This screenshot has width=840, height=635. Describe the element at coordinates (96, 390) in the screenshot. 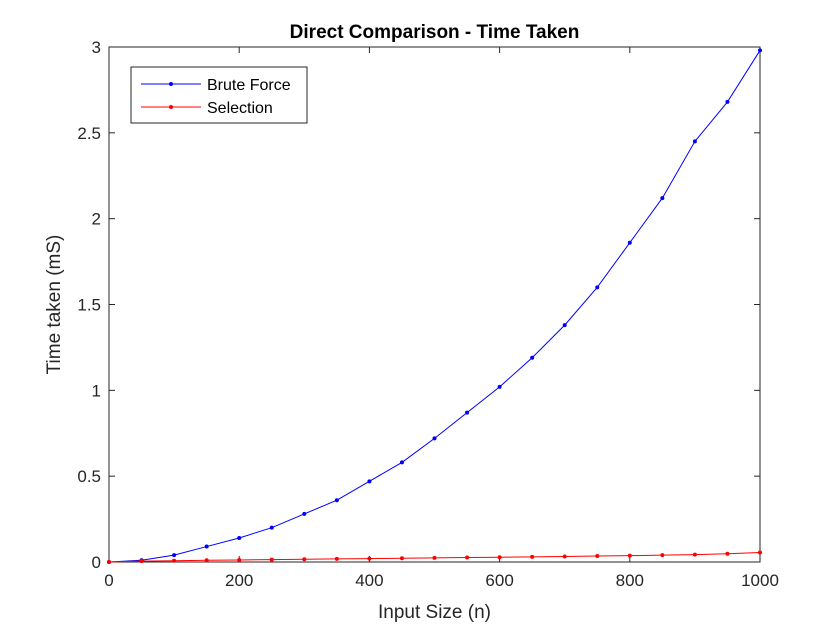

I see `y-tick-label: 1` at that location.